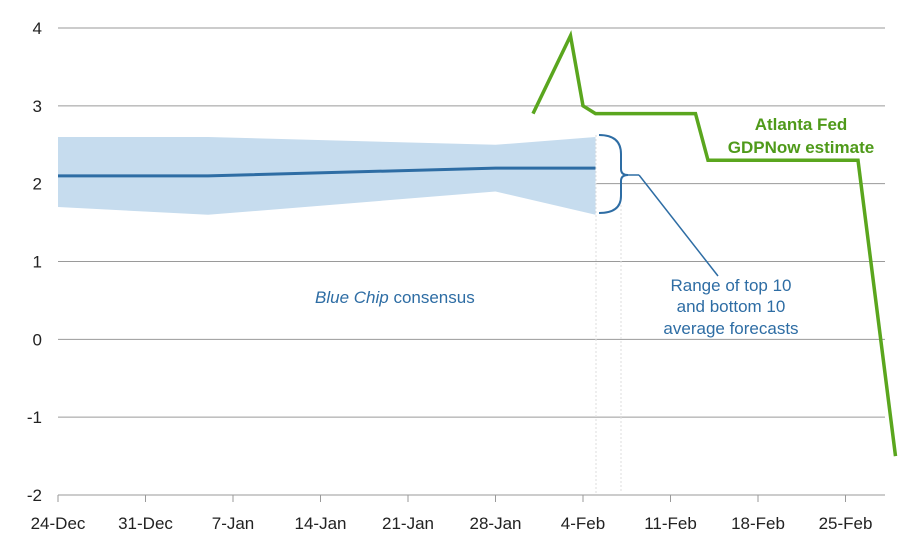 This screenshot has width=900, height=552. Describe the element at coordinates (34, 495) in the screenshot. I see `y-tick-label: -2` at that location.